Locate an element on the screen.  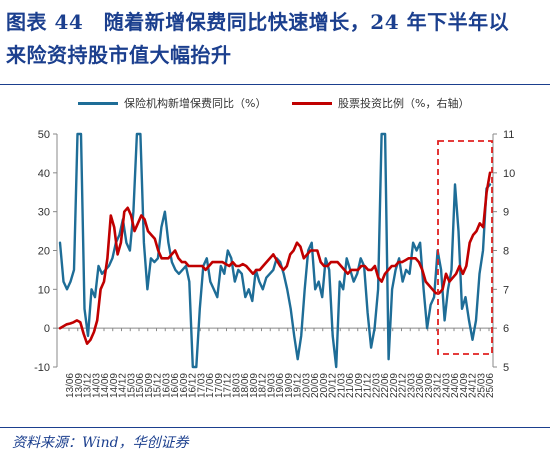
right-axis-tick-label: 6 is located at coordinates (506, 329).